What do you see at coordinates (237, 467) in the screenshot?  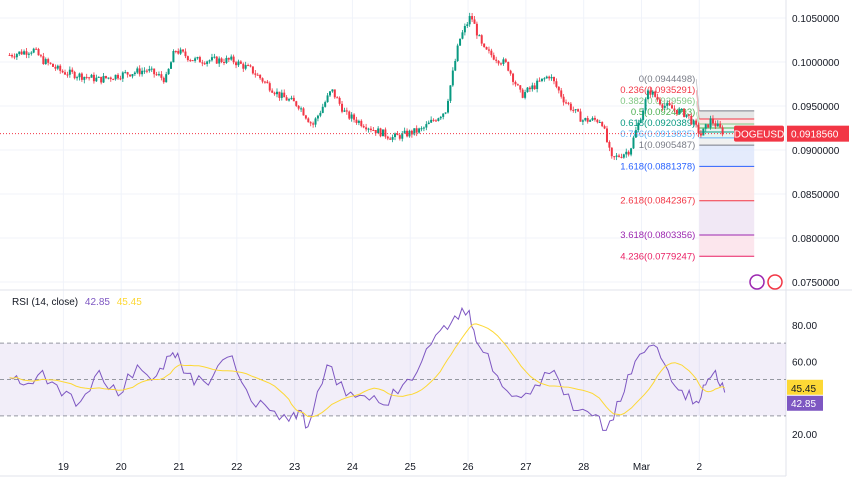 I see `x-tick-label: 22` at bounding box center [237, 467].